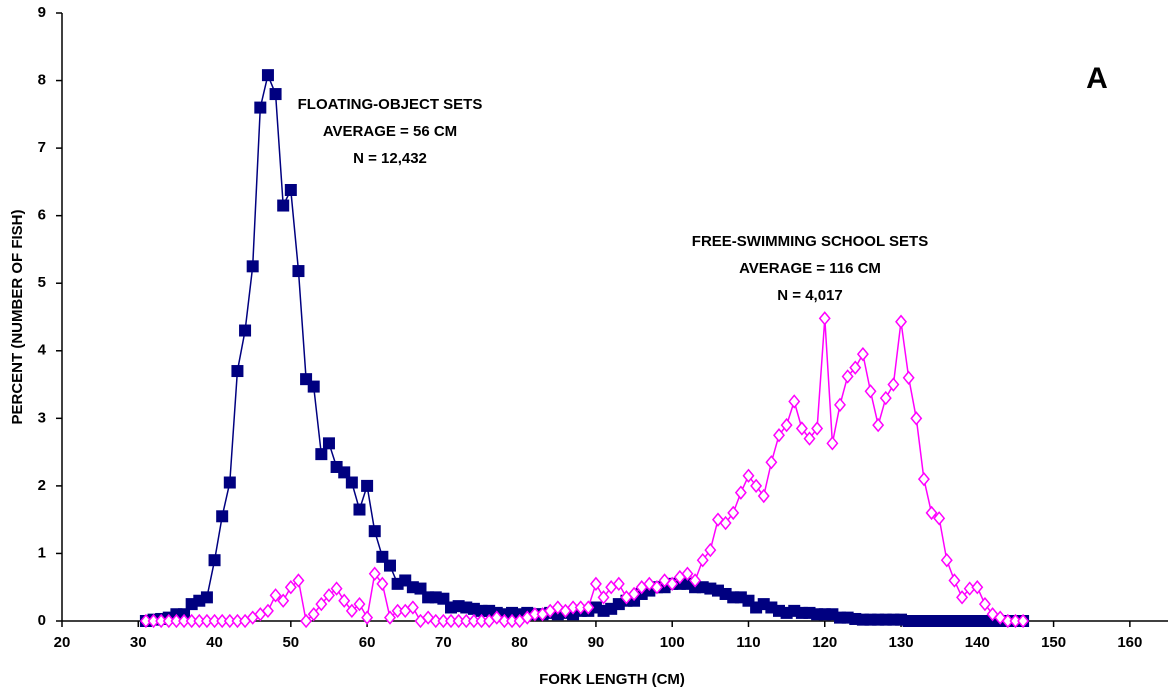  What do you see at coordinates (390, 158) in the screenshot?
I see `series-annotation: N = 12,432` at bounding box center [390, 158].